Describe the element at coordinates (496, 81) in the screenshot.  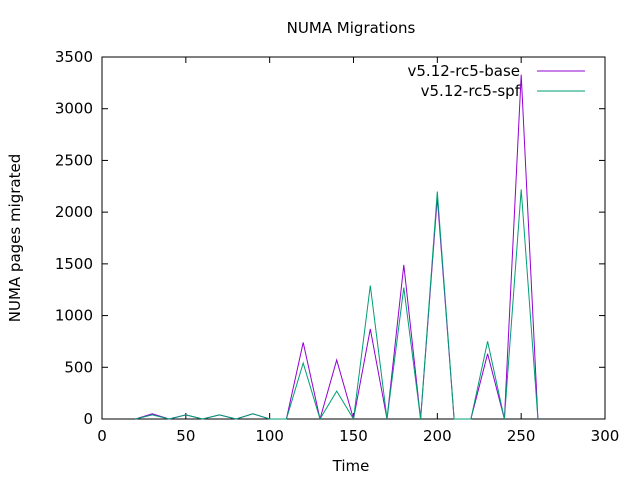
I see `legend: v5.12-rc5-base v5.12-rc5-spf` at that location.